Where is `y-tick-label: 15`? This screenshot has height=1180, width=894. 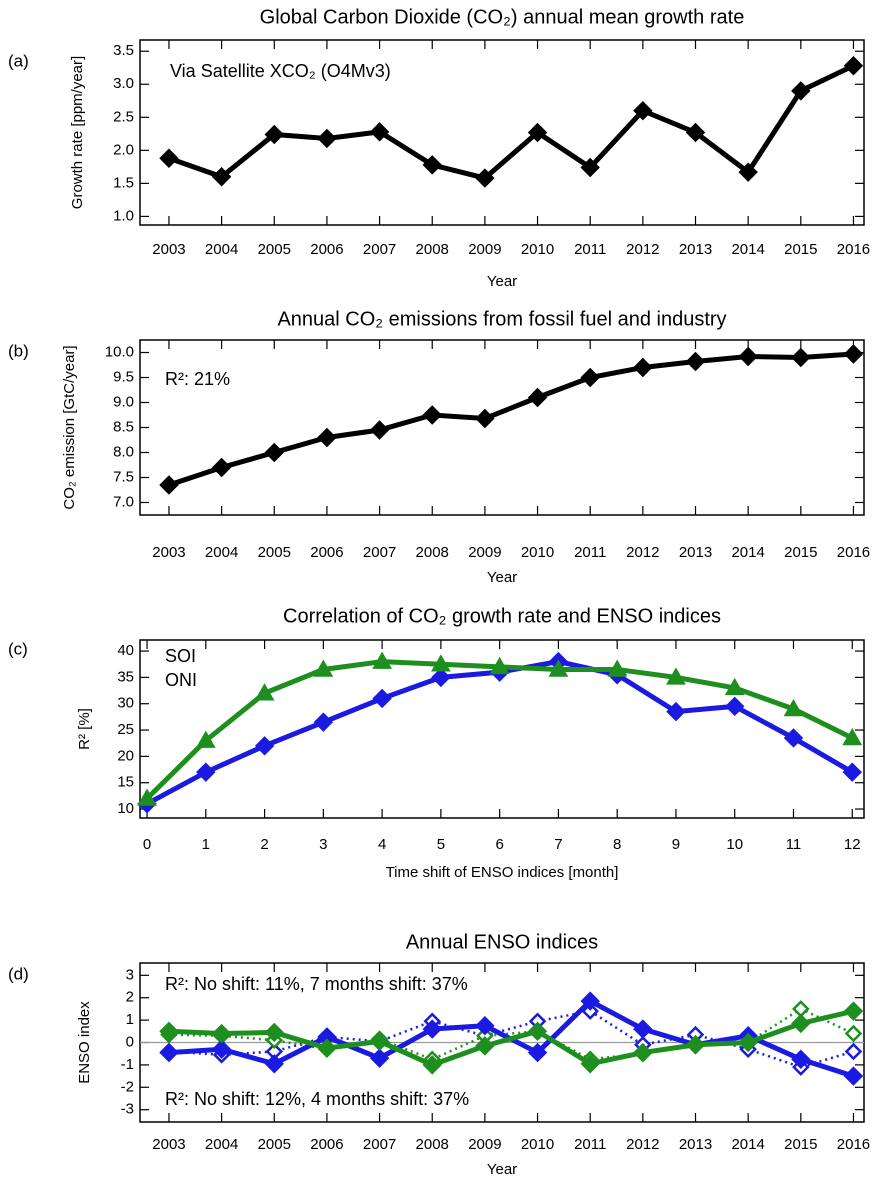
y-tick-label: 15 is located at coordinates (125, 782).